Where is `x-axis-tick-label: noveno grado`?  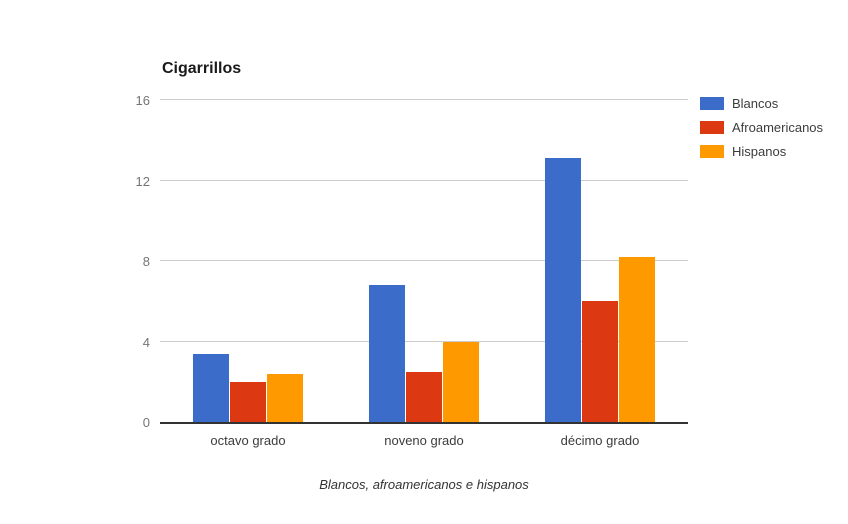
x-axis-tick-label: noveno grado is located at coordinates (424, 440).